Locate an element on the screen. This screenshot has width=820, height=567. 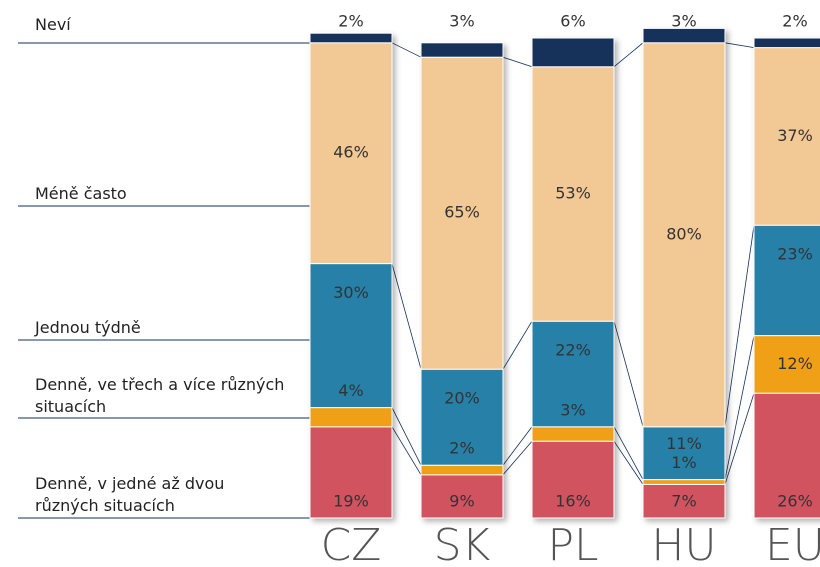
value-label: 6% is located at coordinates (572, 21).